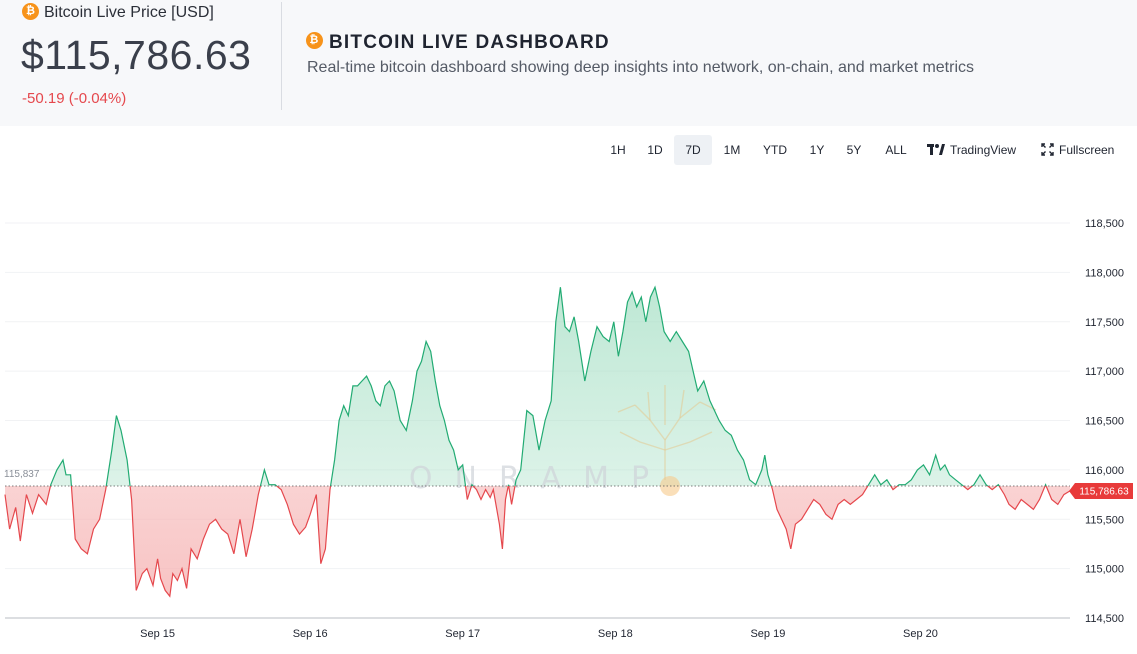 This screenshot has width=1137, height=654. I want to click on timeframe-1h-button: 1H, so click(618, 150).